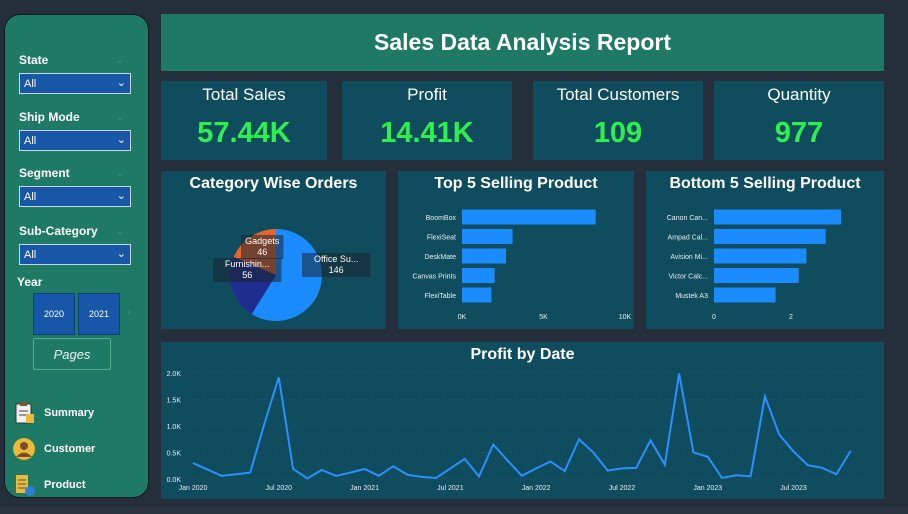  Describe the element at coordinates (247, 275) in the screenshot. I see `pie-slice-value: 56` at that location.